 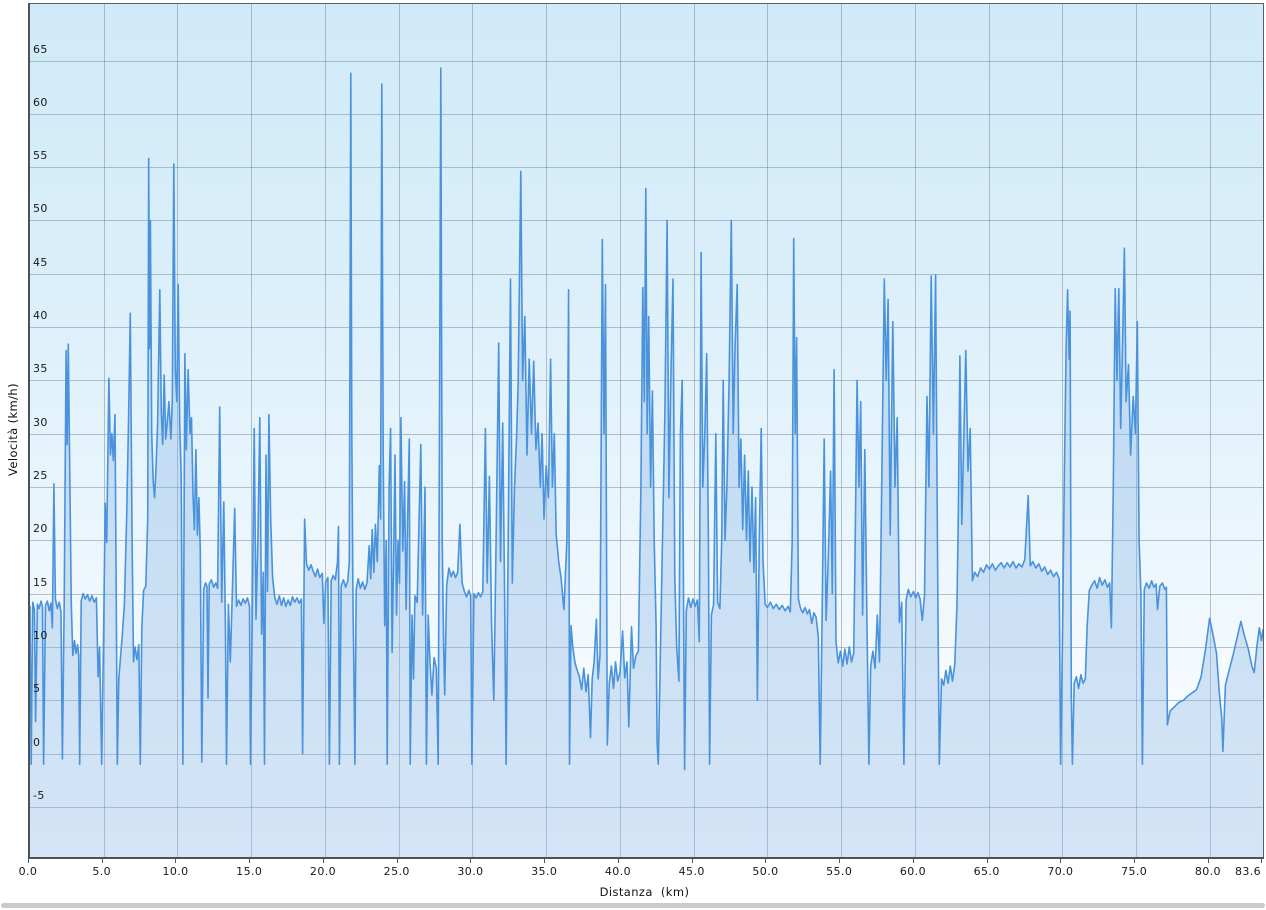 I want to click on x-tick-label: 5.0, so click(x=102, y=871).